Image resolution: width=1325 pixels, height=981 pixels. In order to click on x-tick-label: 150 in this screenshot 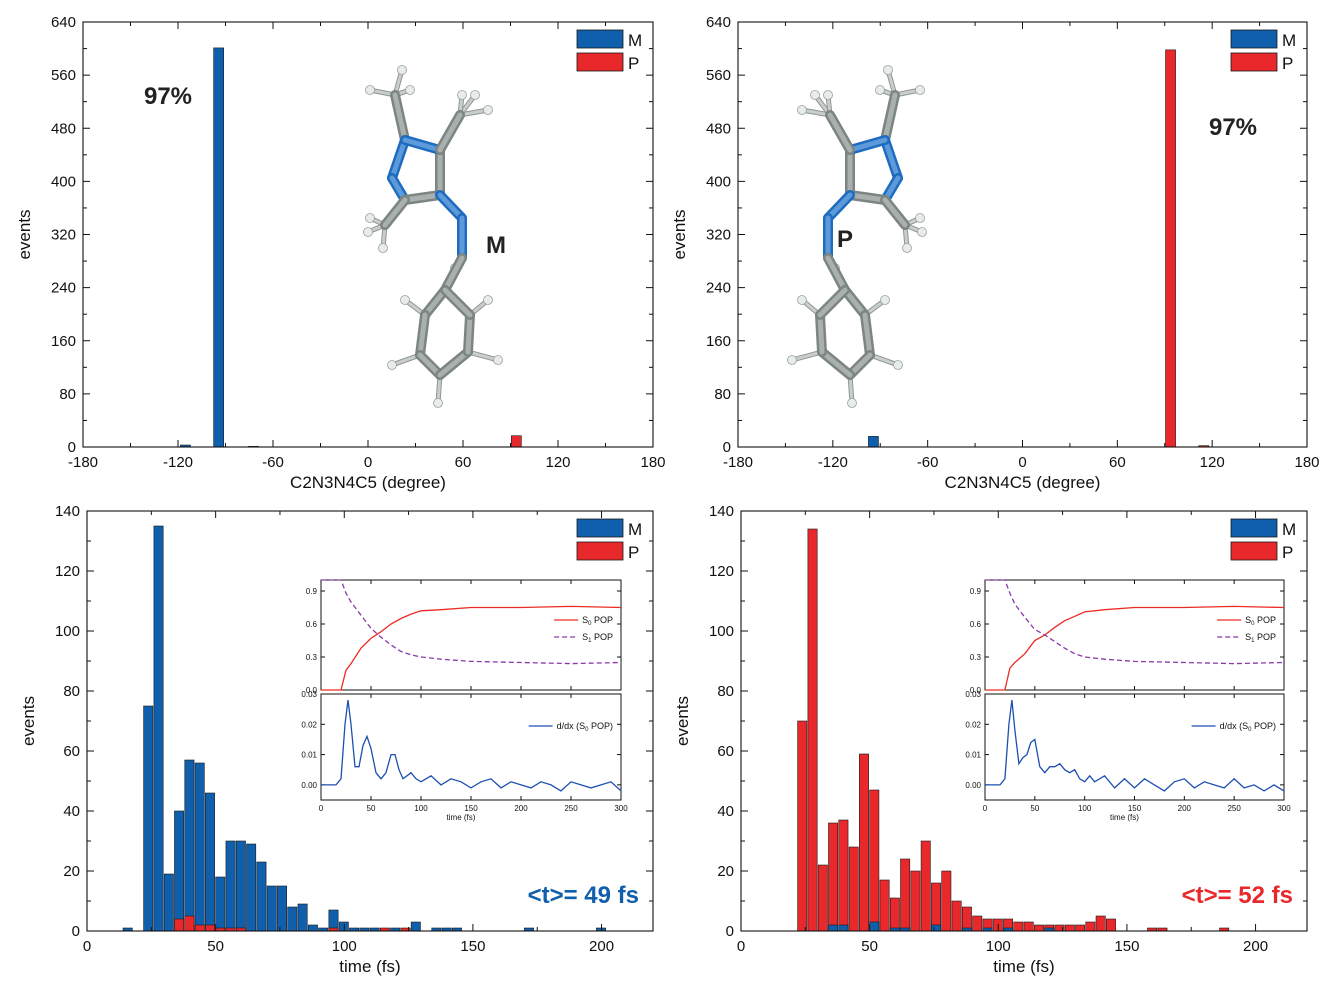, I will do `click(1126, 946)`.